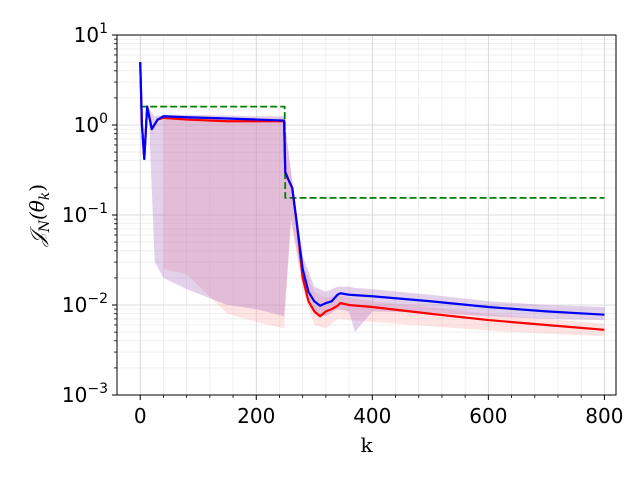 This screenshot has width=640, height=480. Describe the element at coordinates (91, 124) in the screenshot. I see `y-tick-label: 10⁰` at that location.